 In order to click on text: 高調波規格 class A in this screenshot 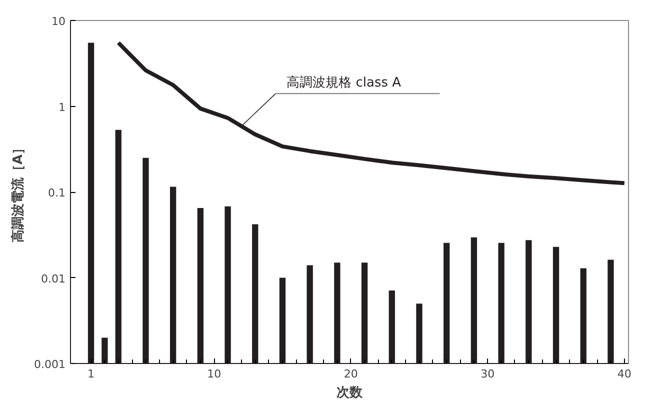, I will do `click(344, 82)`.